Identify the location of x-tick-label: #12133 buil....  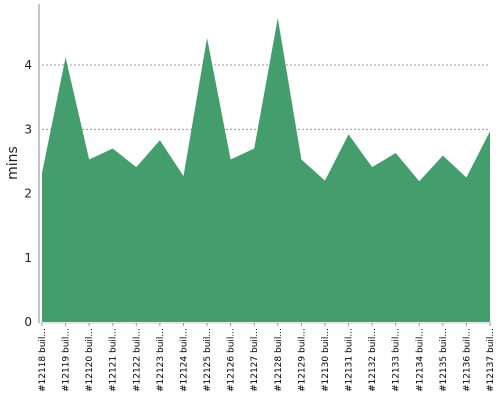
(397, 360).